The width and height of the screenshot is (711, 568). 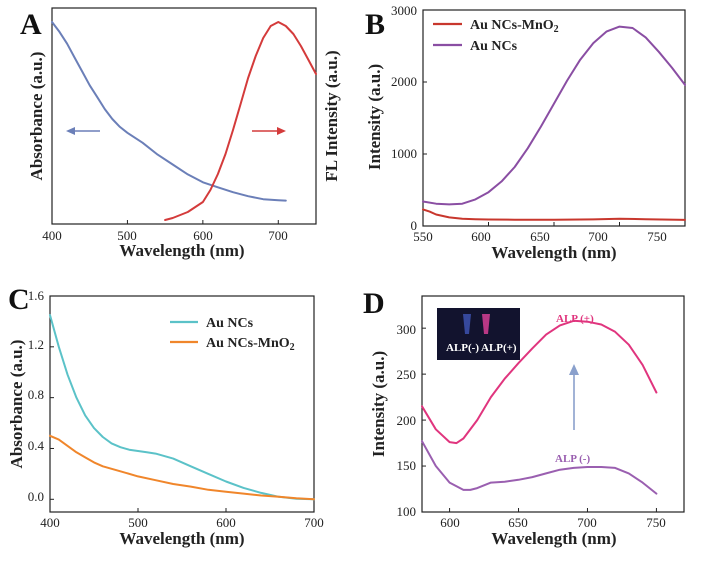 What do you see at coordinates (269, 131) in the screenshot?
I see `right-arrow` at bounding box center [269, 131].